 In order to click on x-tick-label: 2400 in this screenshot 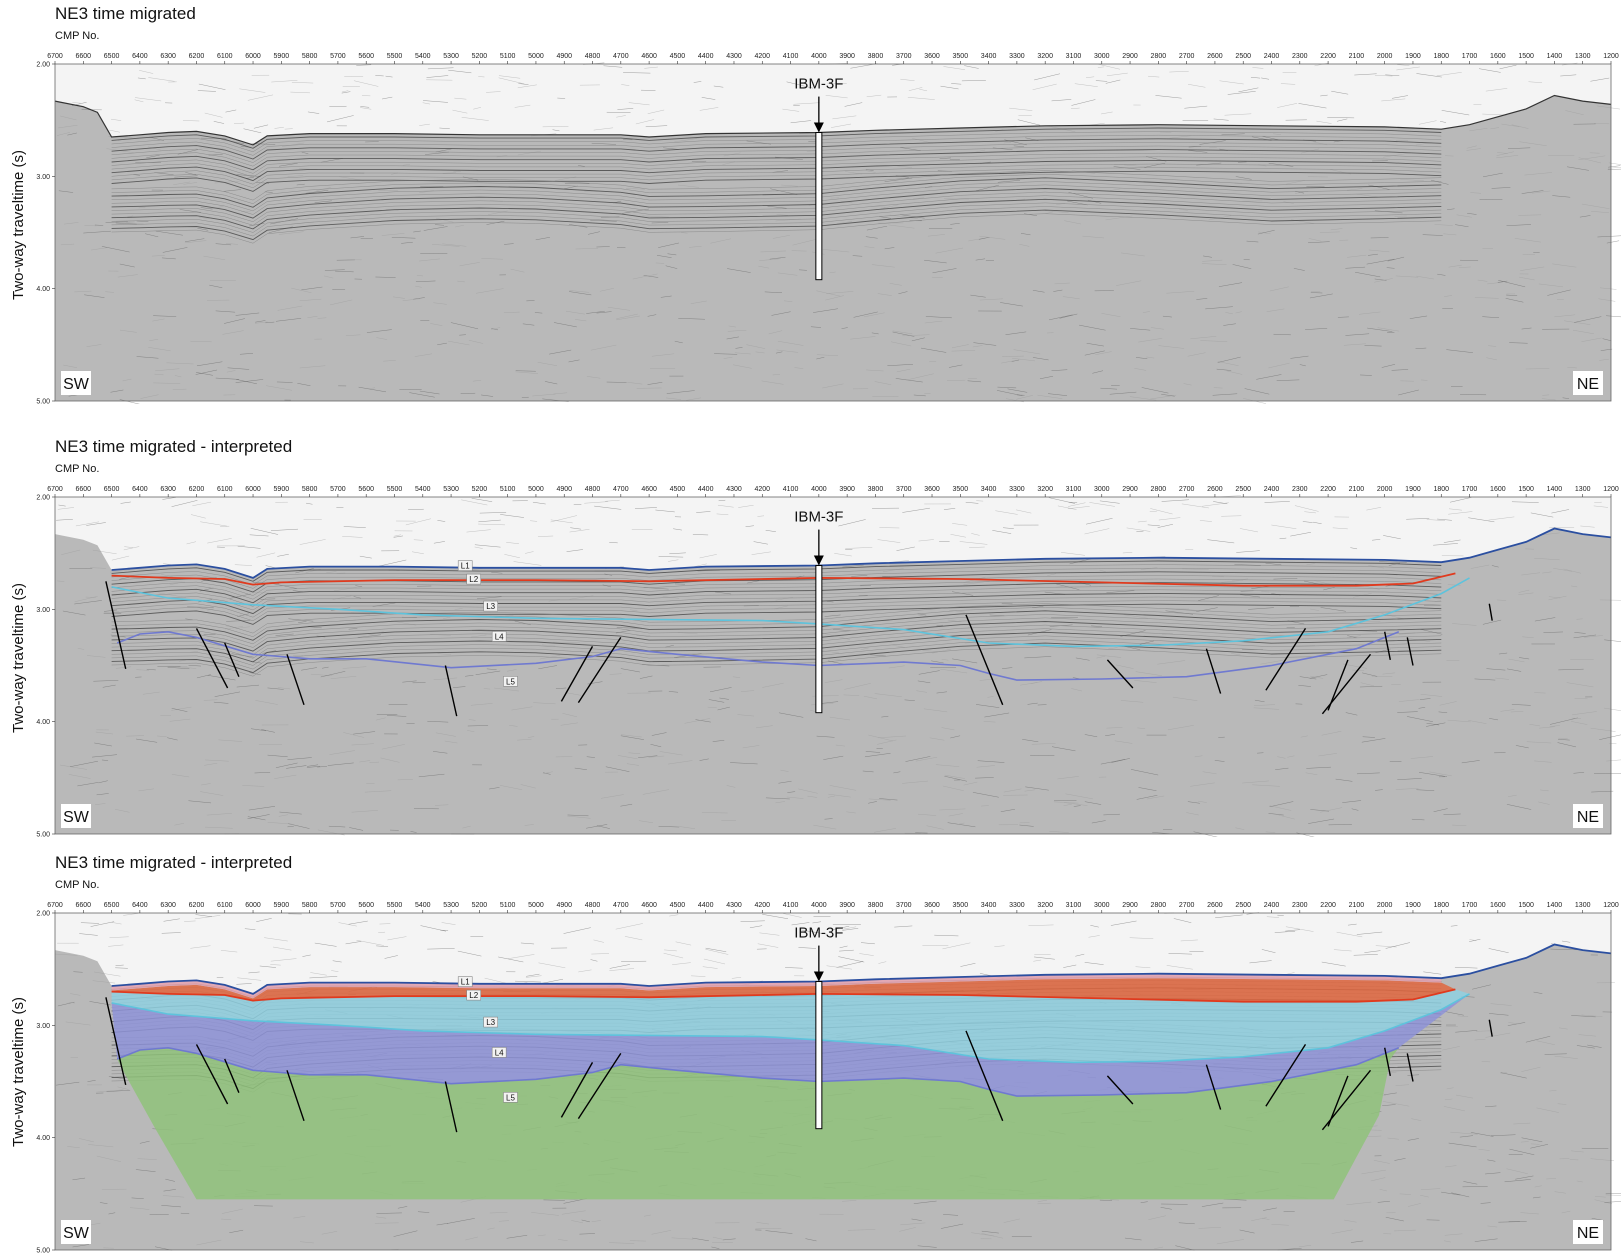, I will do `click(1272, 489)`.